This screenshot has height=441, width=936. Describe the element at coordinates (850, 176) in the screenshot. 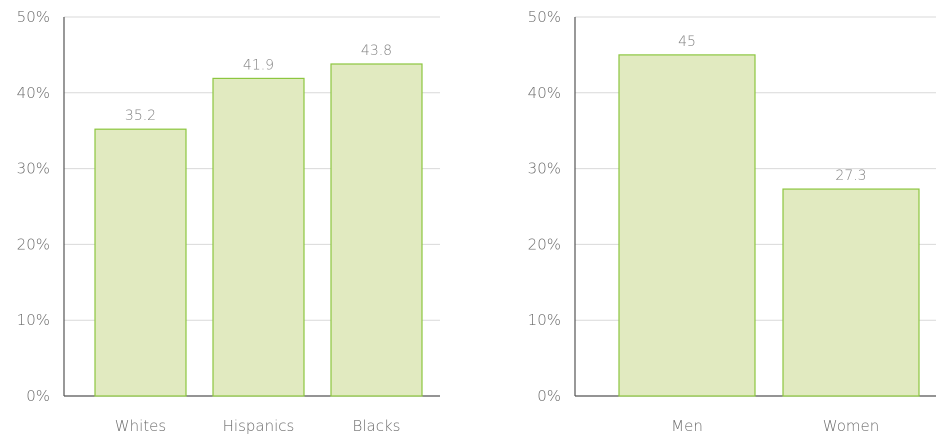

I see `data-label: 27.3` at that location.